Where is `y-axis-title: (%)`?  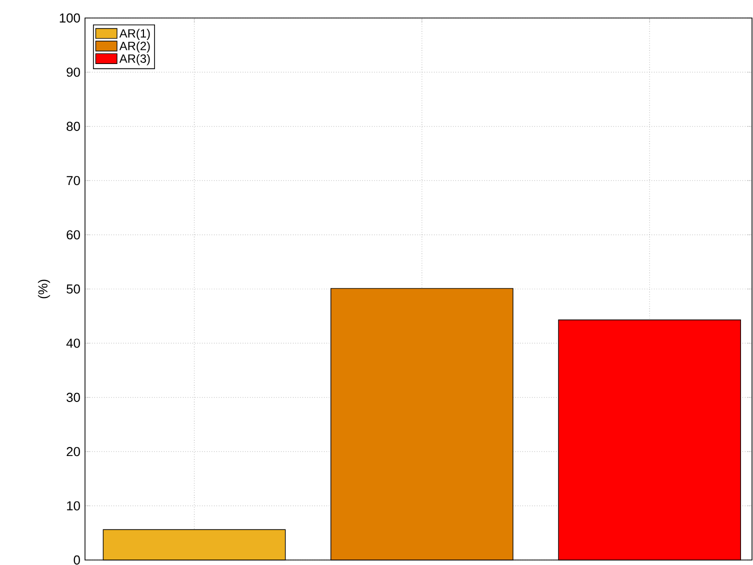 y-axis-title: (%) is located at coordinates (44, 289).